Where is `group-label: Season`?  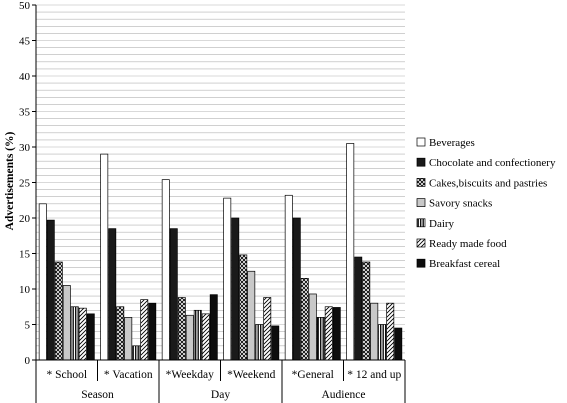
group-label: Season is located at coordinates (97, 395).